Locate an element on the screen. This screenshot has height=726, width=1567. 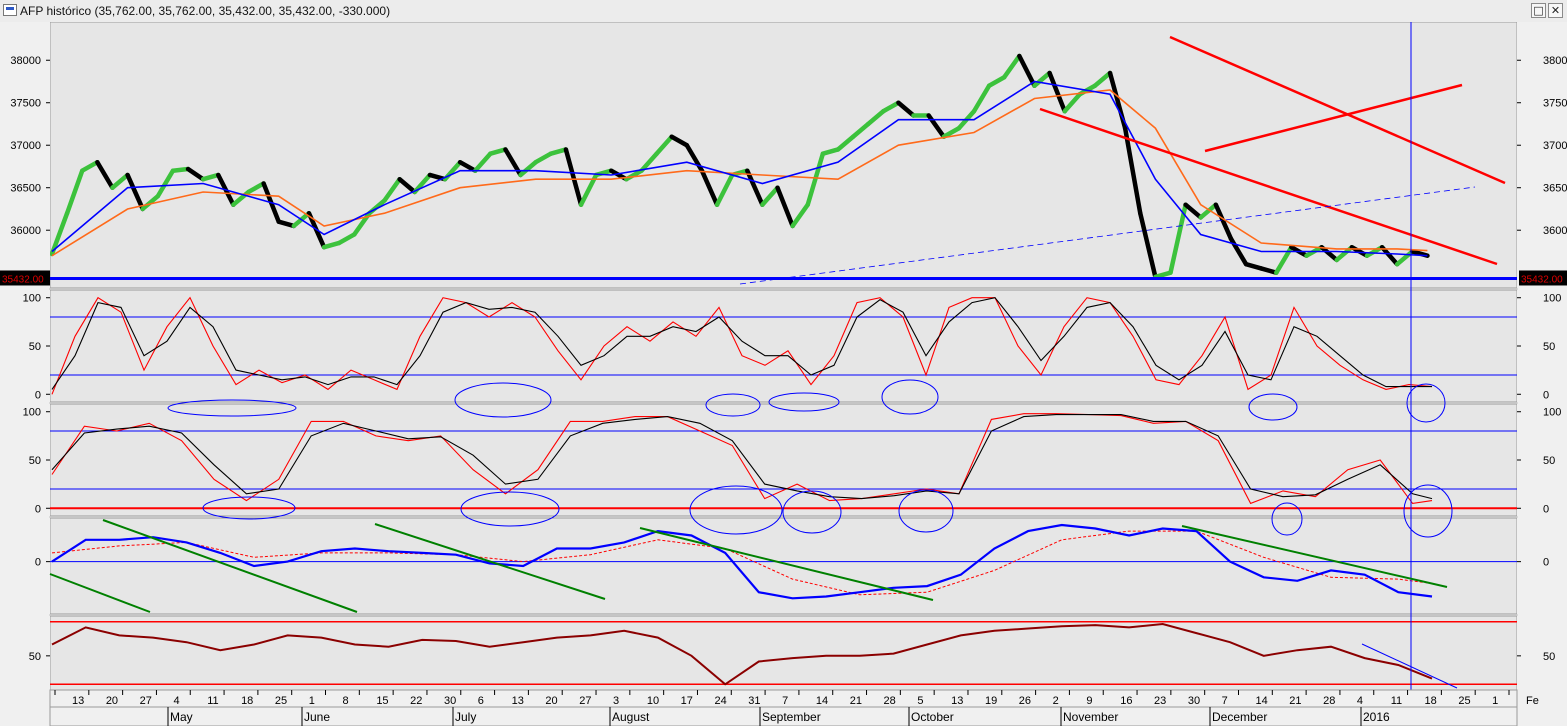
ytick-label-left: 0 is located at coordinates (38, 395).